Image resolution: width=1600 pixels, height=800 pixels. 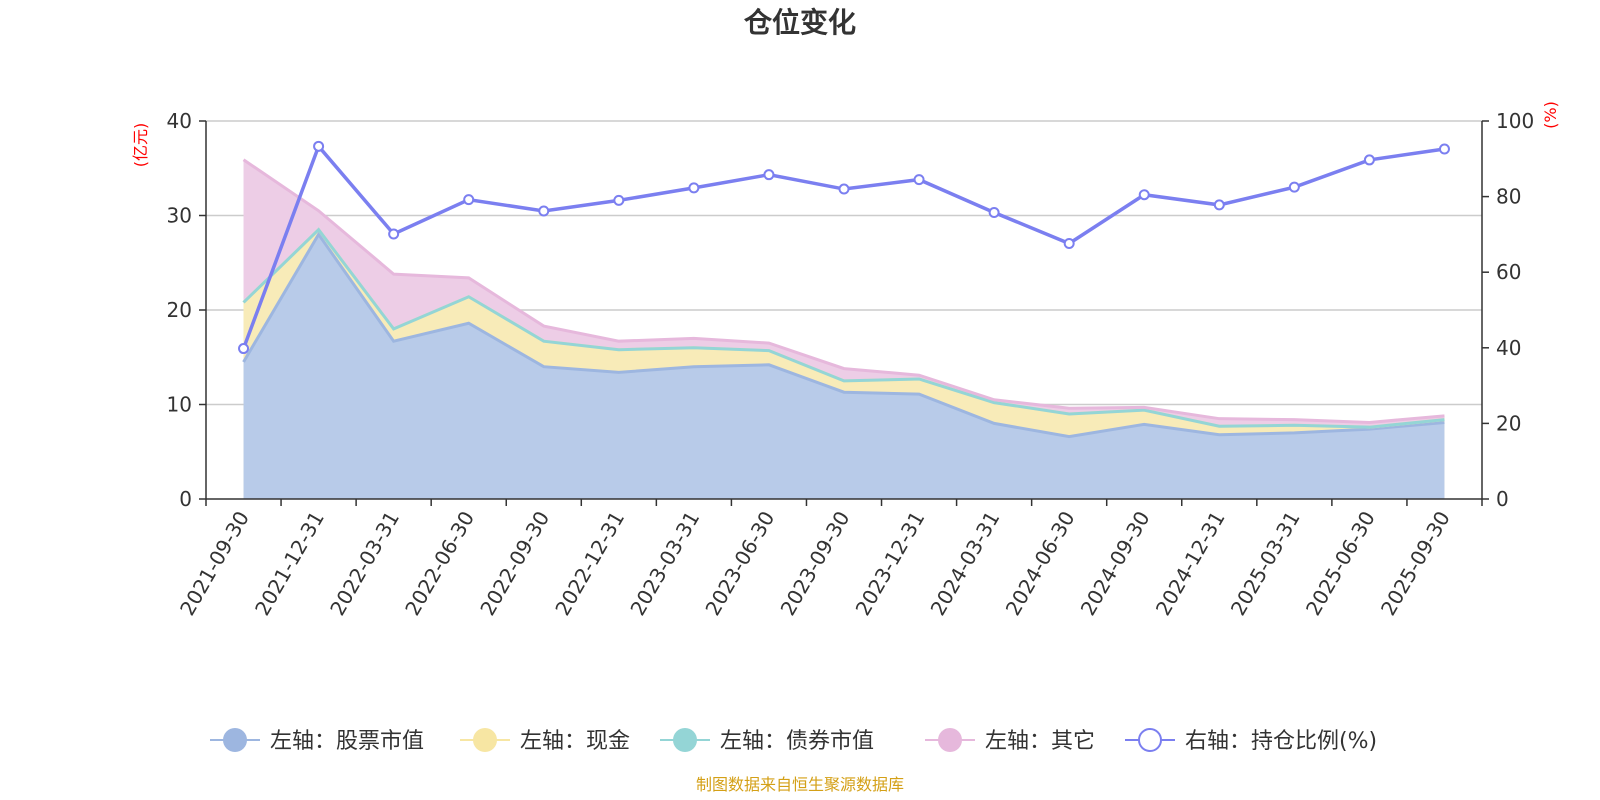 What do you see at coordinates (514, 563) in the screenshot?
I see `x-tick-label: 2022-09-30` at bounding box center [514, 563].